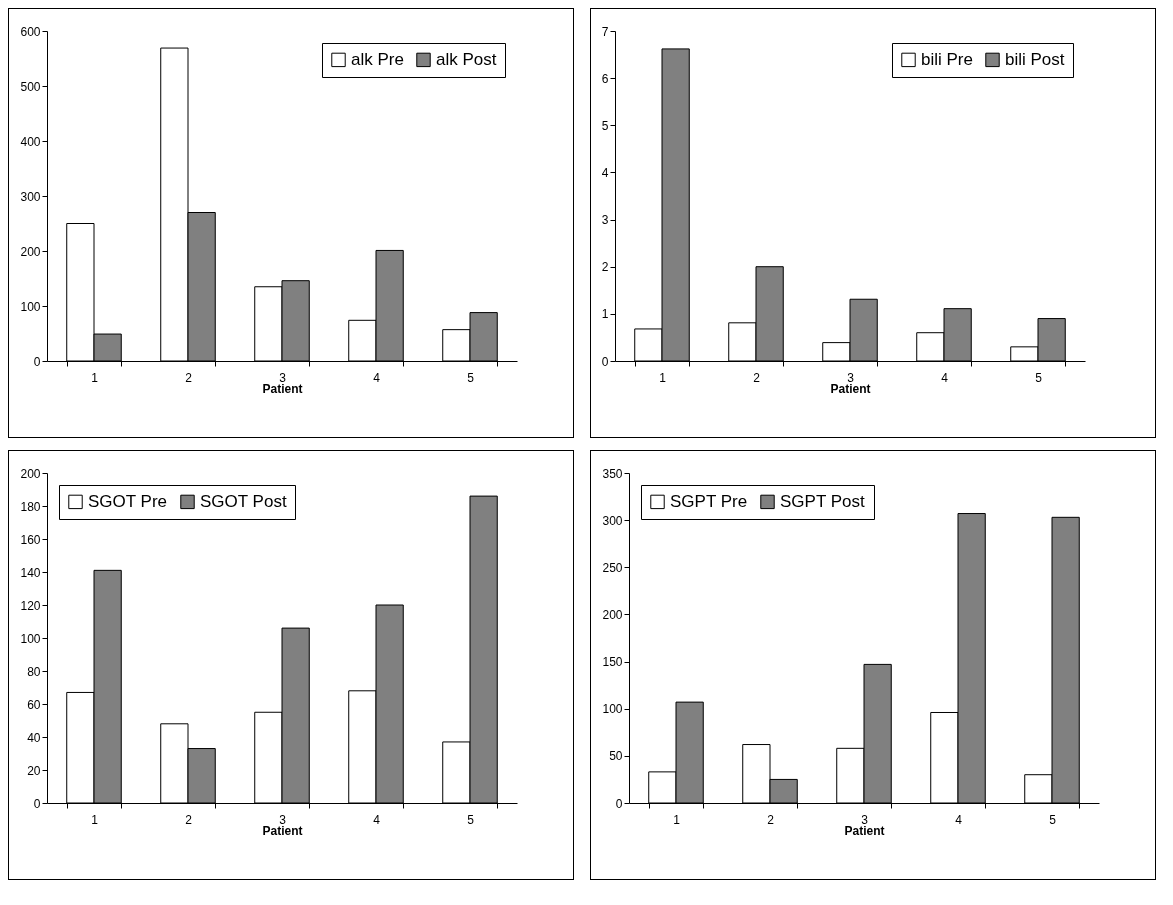  I want to click on legend-label: alk Post, so click(466, 59).